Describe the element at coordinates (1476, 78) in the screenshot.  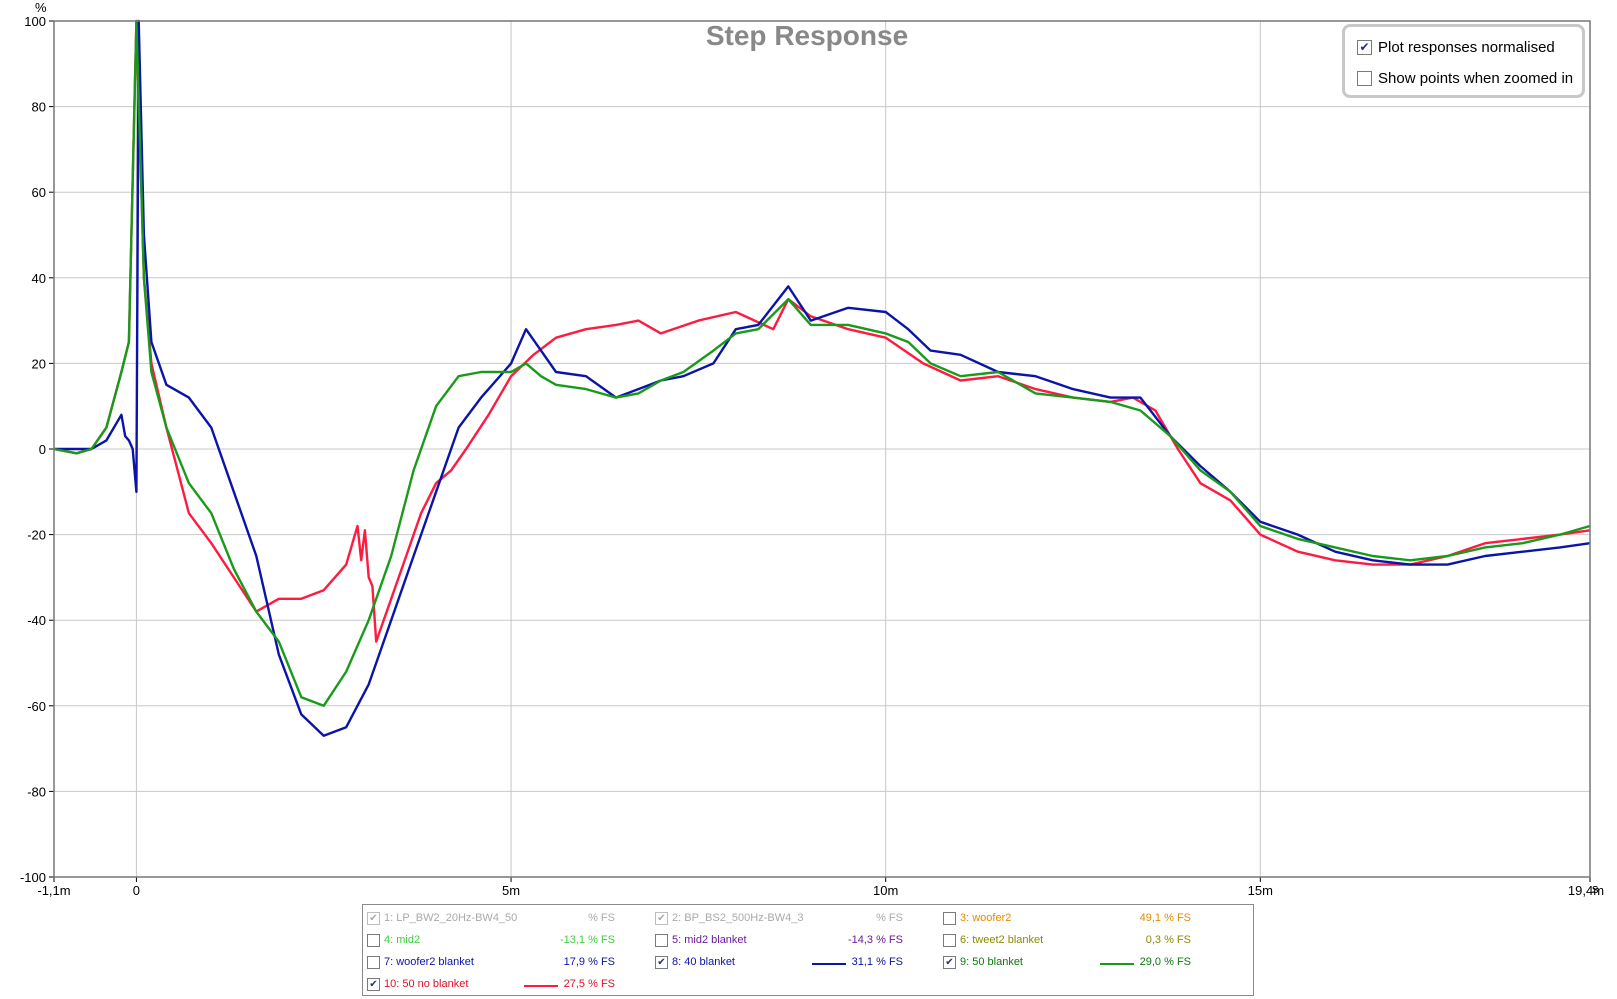
I see `show-points-label: Show points when zoomed in` at that location.